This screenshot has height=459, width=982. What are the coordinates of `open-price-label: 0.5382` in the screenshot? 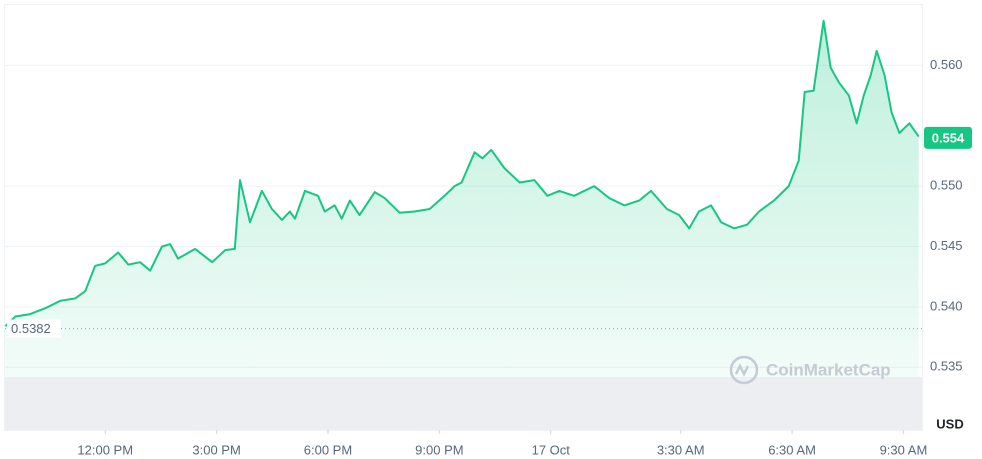 It's located at (31, 328).